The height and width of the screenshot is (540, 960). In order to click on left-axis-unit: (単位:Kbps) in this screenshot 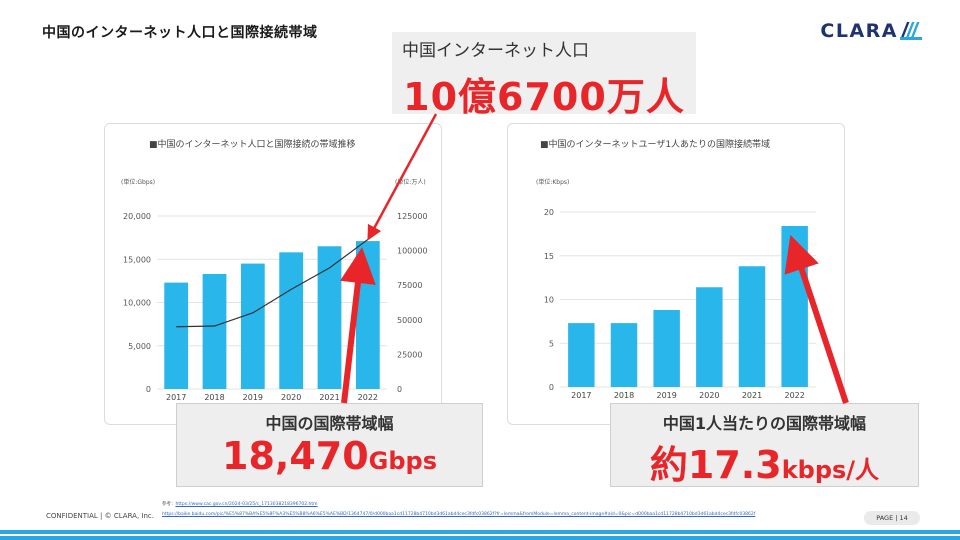, I will do `click(552, 182)`.